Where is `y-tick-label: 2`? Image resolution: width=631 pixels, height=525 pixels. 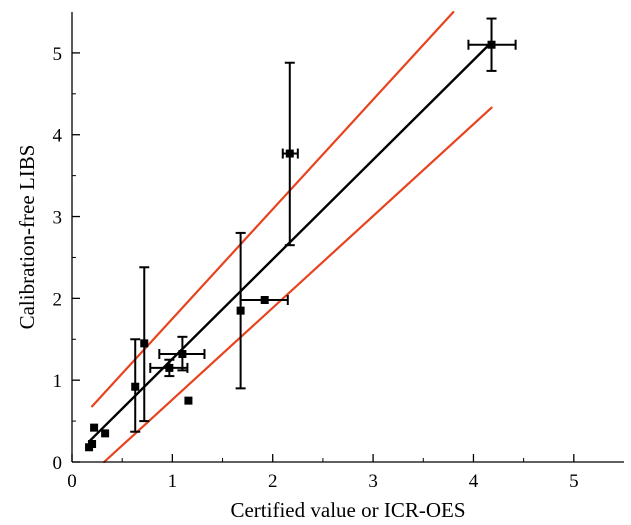 y-tick-label: 2 is located at coordinates (58, 299).